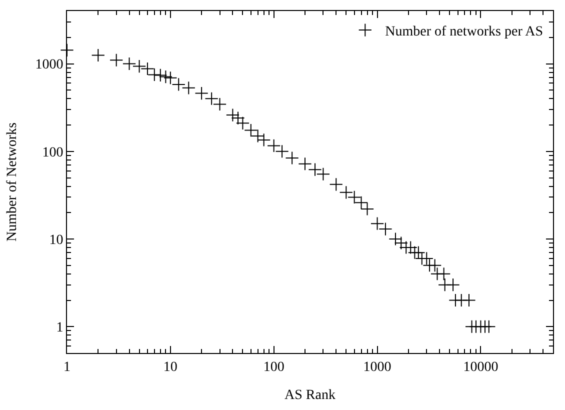  Describe the element at coordinates (273, 367) in the screenshot. I see `x-tick-label: 100` at that location.